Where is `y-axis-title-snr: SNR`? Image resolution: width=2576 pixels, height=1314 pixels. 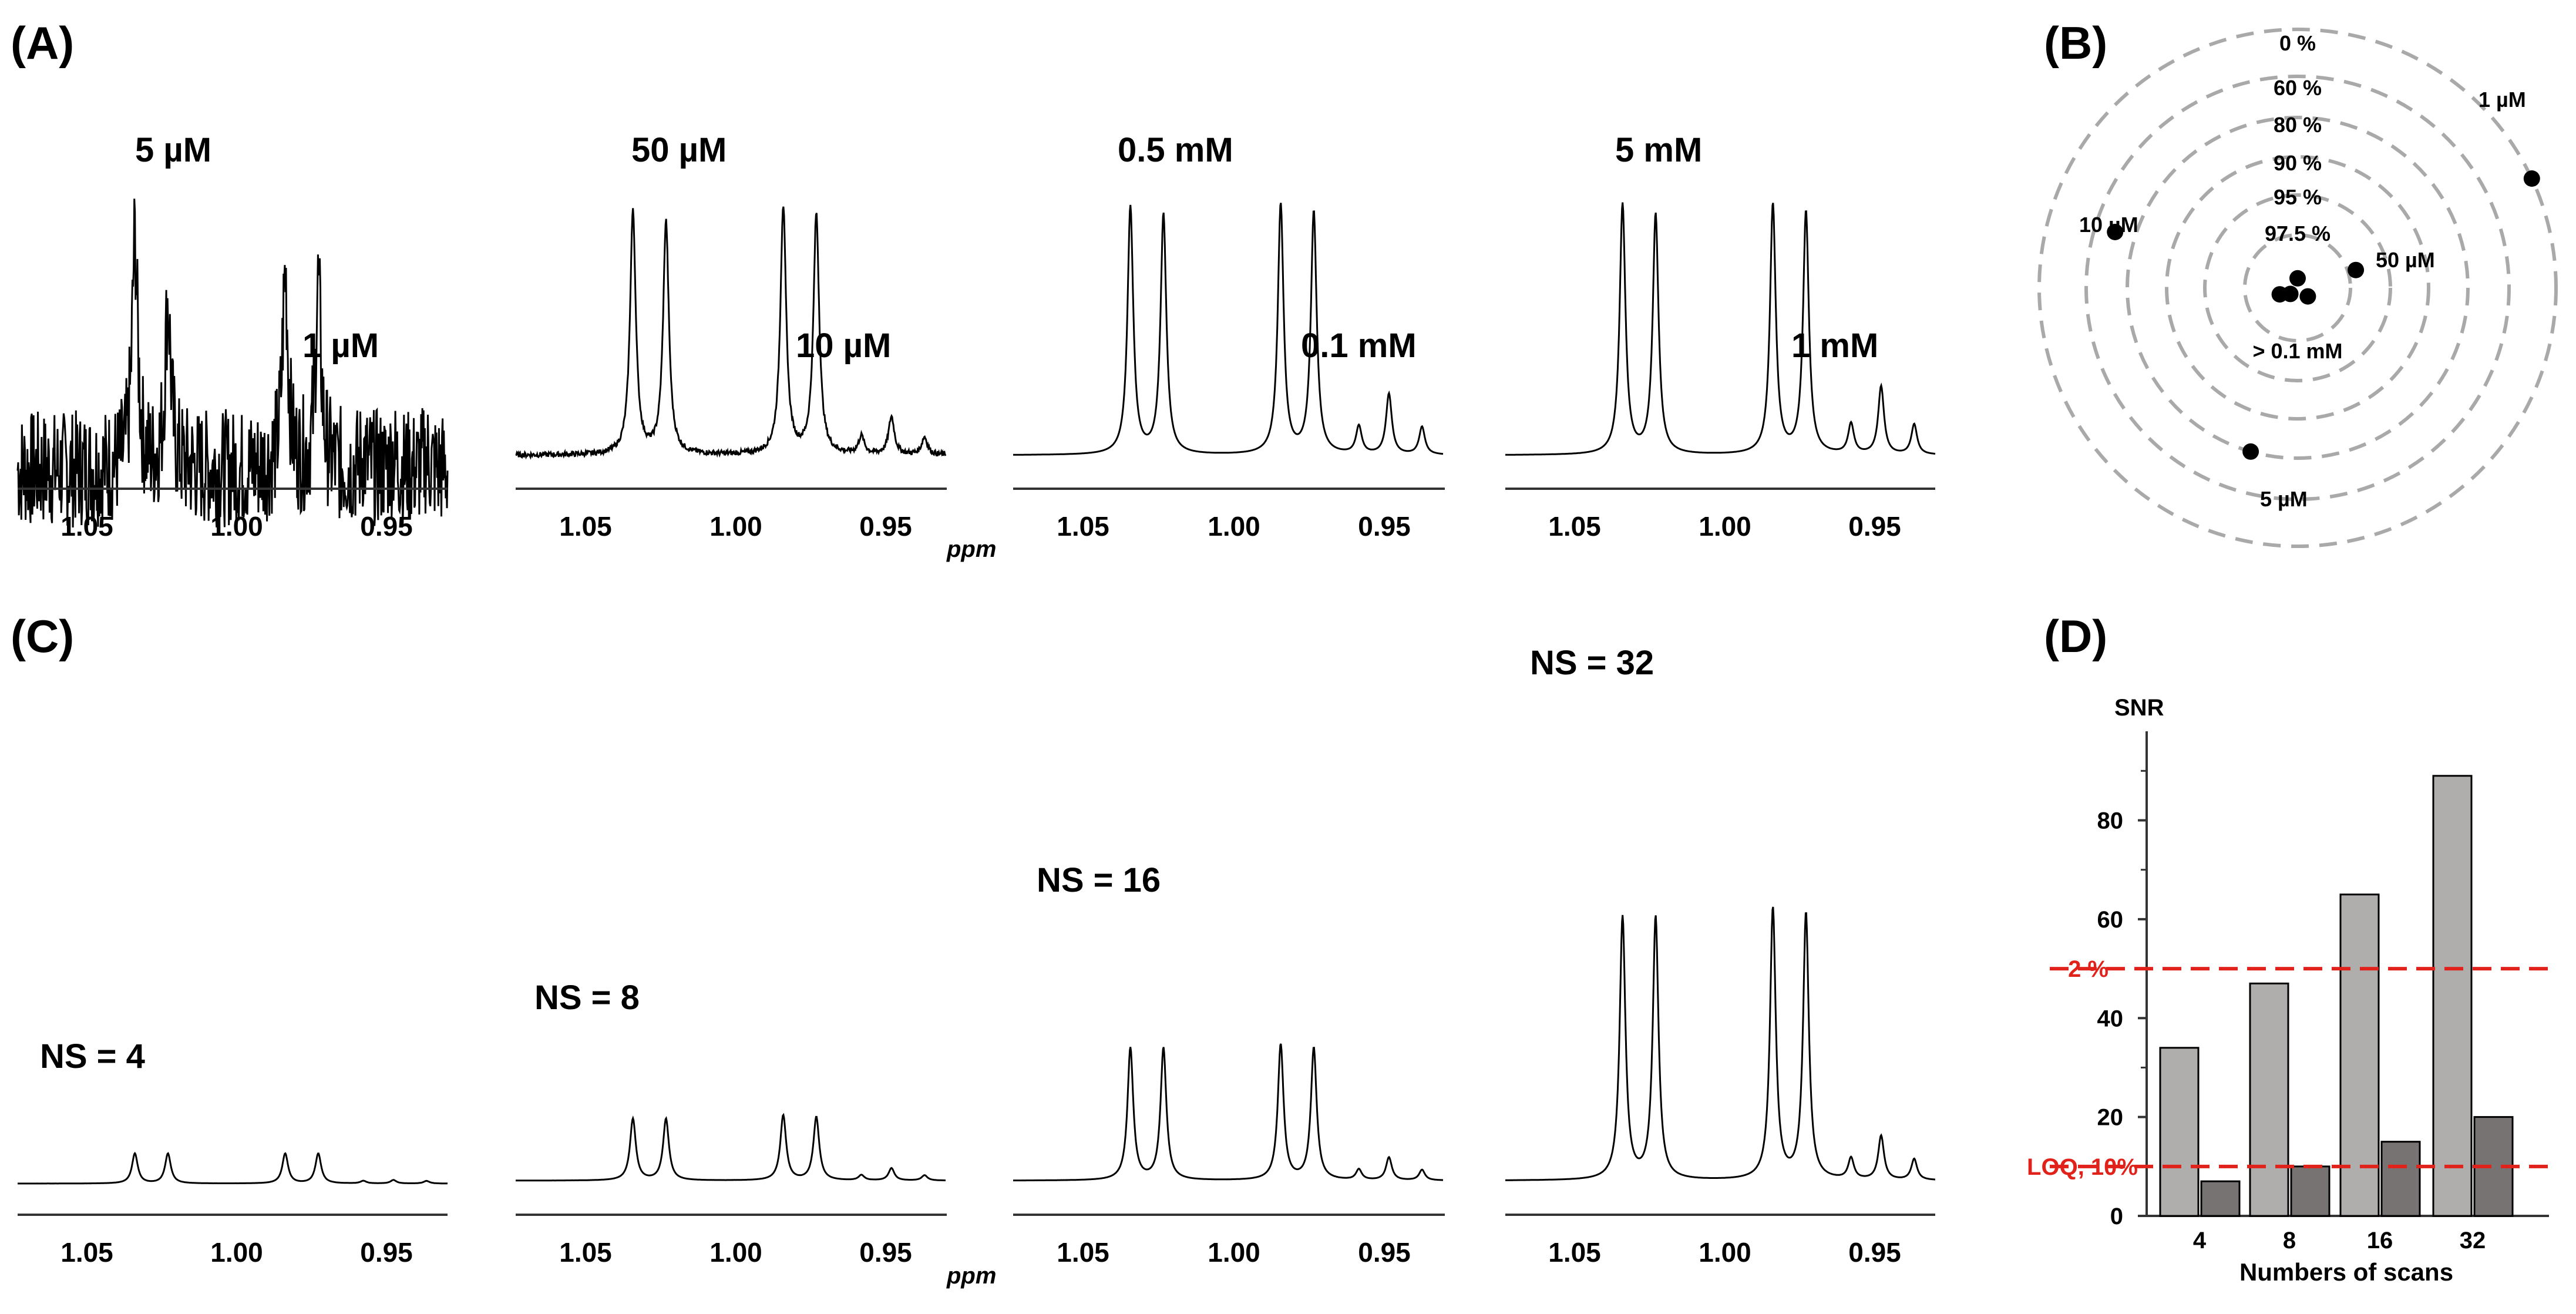 y-axis-title-snr: SNR is located at coordinates (2139, 708).